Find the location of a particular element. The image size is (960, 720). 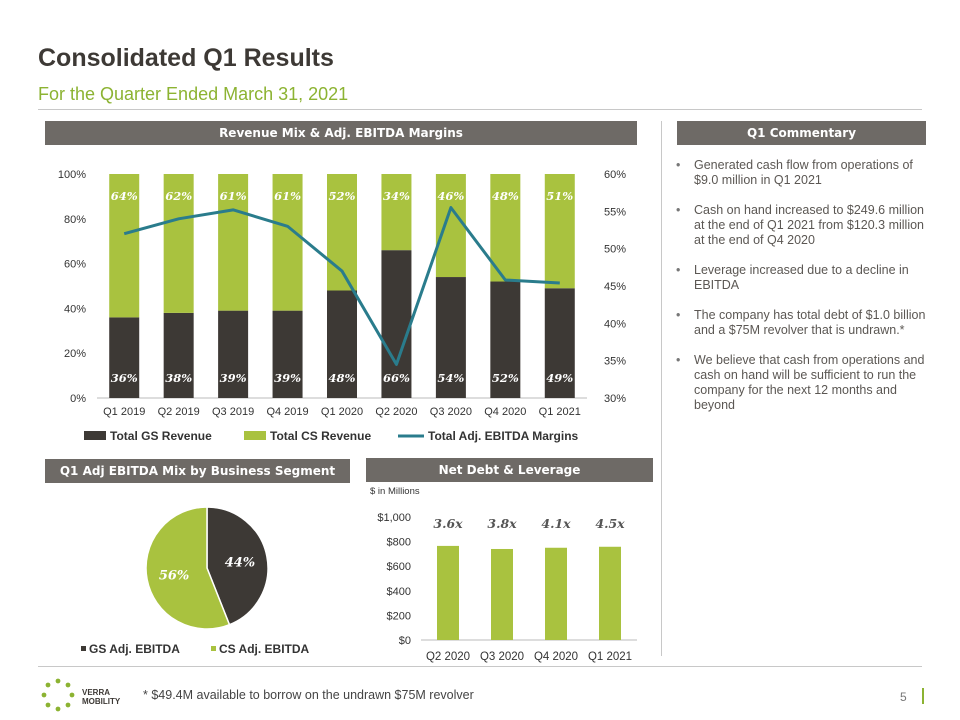

legend-swatch-gs is located at coordinates (95, 435).